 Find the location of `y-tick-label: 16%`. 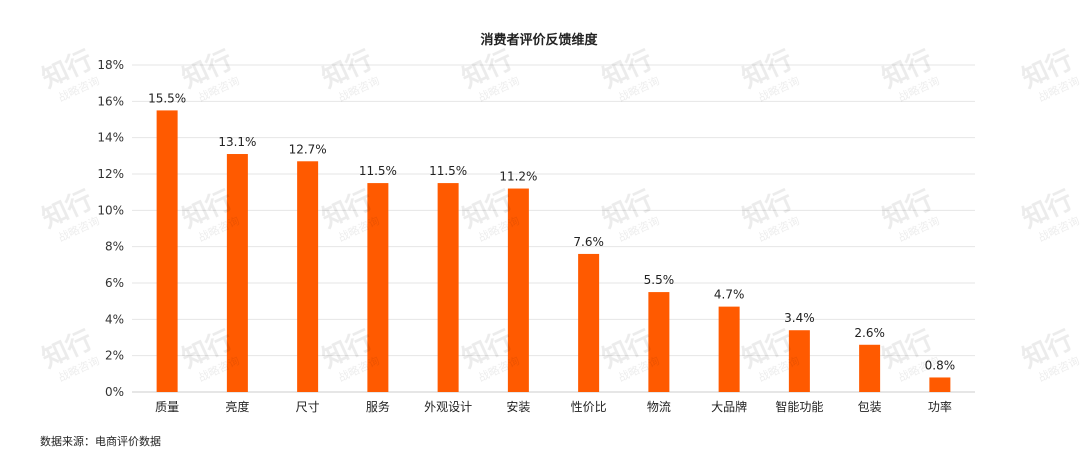

y-tick-label: 16% is located at coordinates (110, 101).